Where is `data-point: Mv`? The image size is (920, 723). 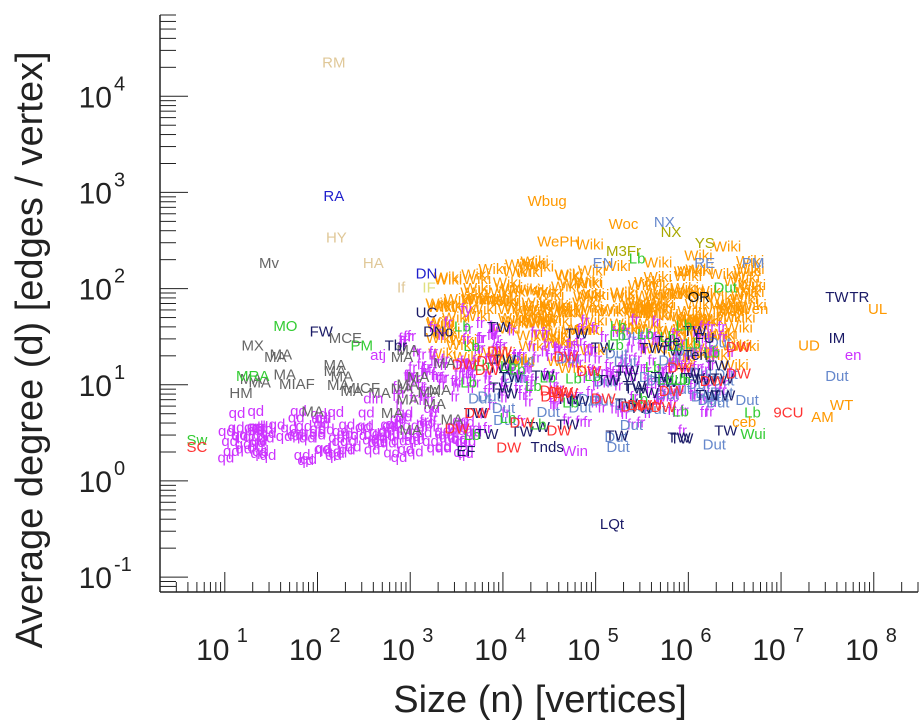 data-point: Mv is located at coordinates (269, 263).